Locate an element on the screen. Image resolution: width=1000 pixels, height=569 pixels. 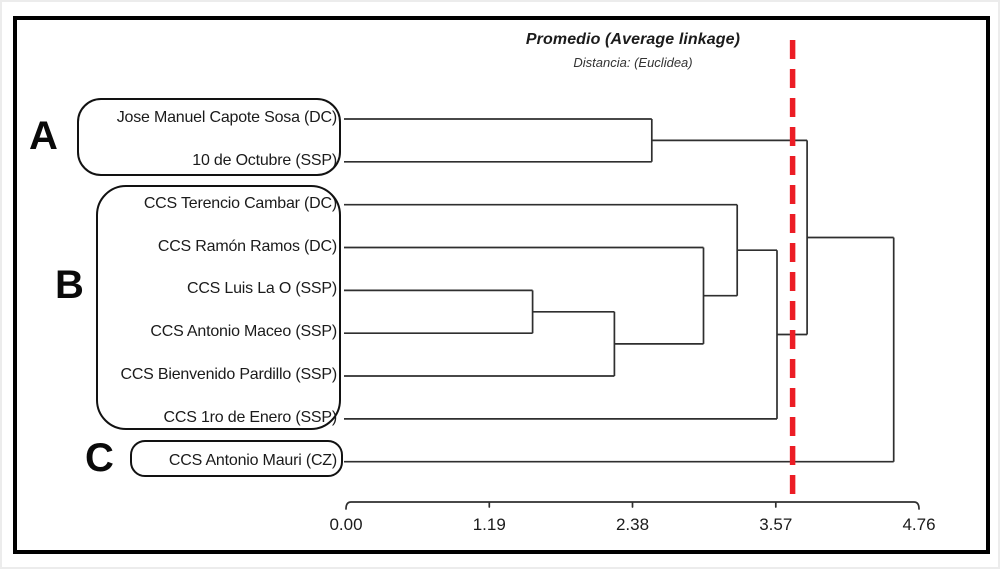
leaf-label: CCS Luis La O (SSP) is located at coordinates (261, 289).